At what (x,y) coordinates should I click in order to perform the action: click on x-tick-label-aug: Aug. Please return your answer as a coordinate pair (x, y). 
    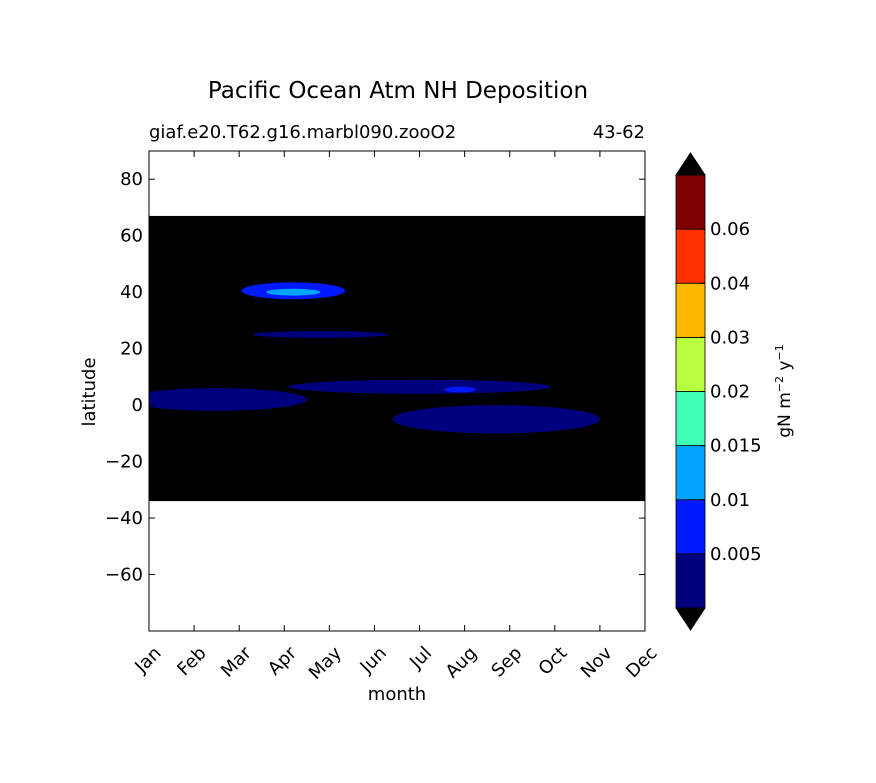
    Looking at the image, I should click on (462, 663).